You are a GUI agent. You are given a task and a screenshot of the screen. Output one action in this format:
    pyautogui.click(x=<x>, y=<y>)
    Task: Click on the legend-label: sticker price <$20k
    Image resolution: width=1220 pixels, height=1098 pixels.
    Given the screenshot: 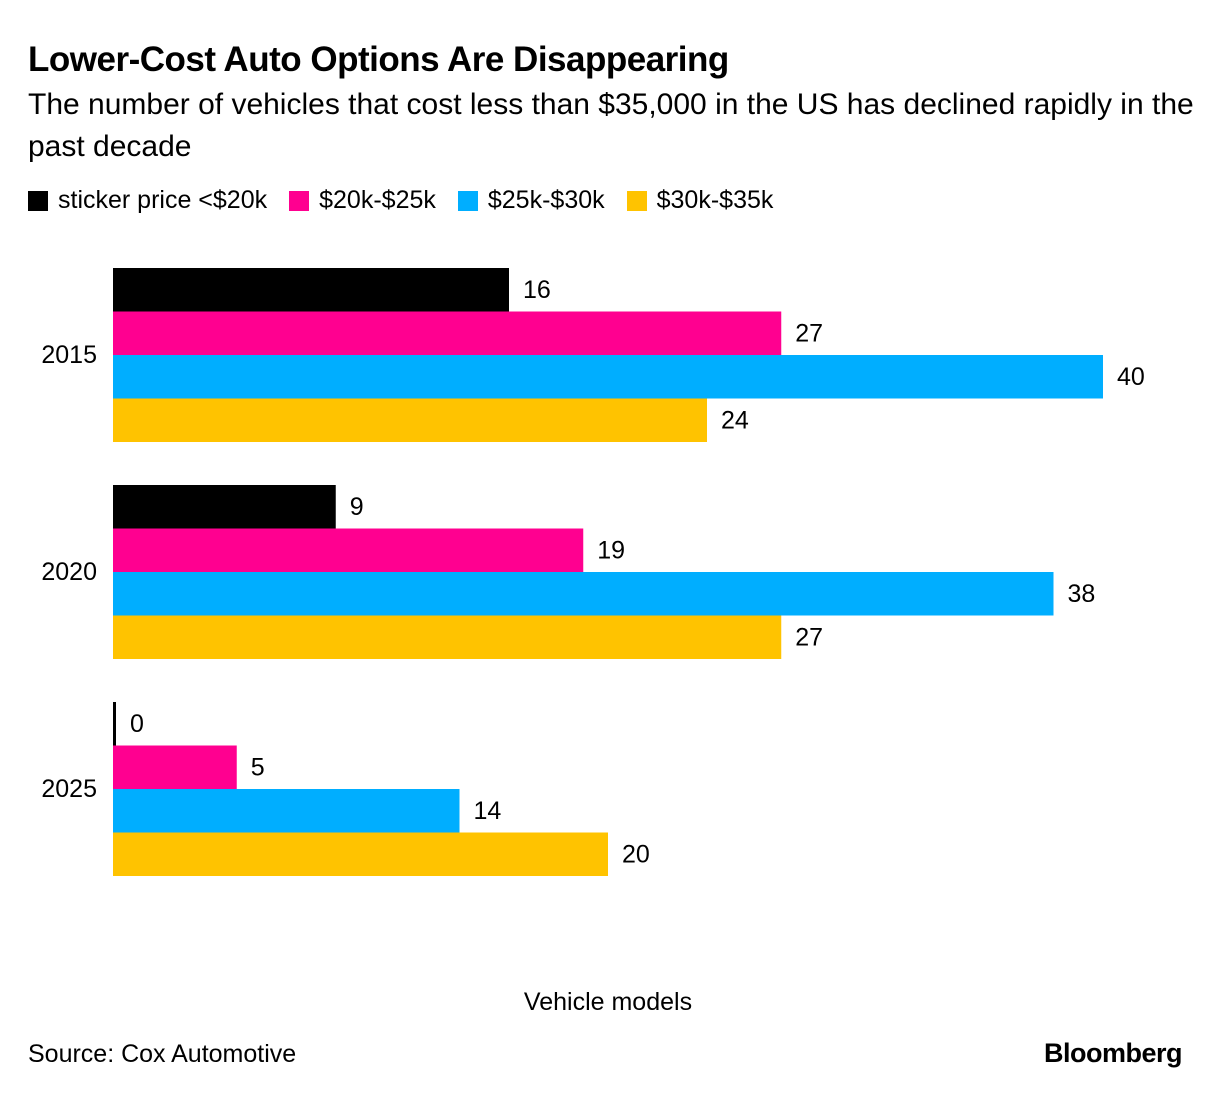 What is the action you would take?
    pyautogui.click(x=163, y=200)
    